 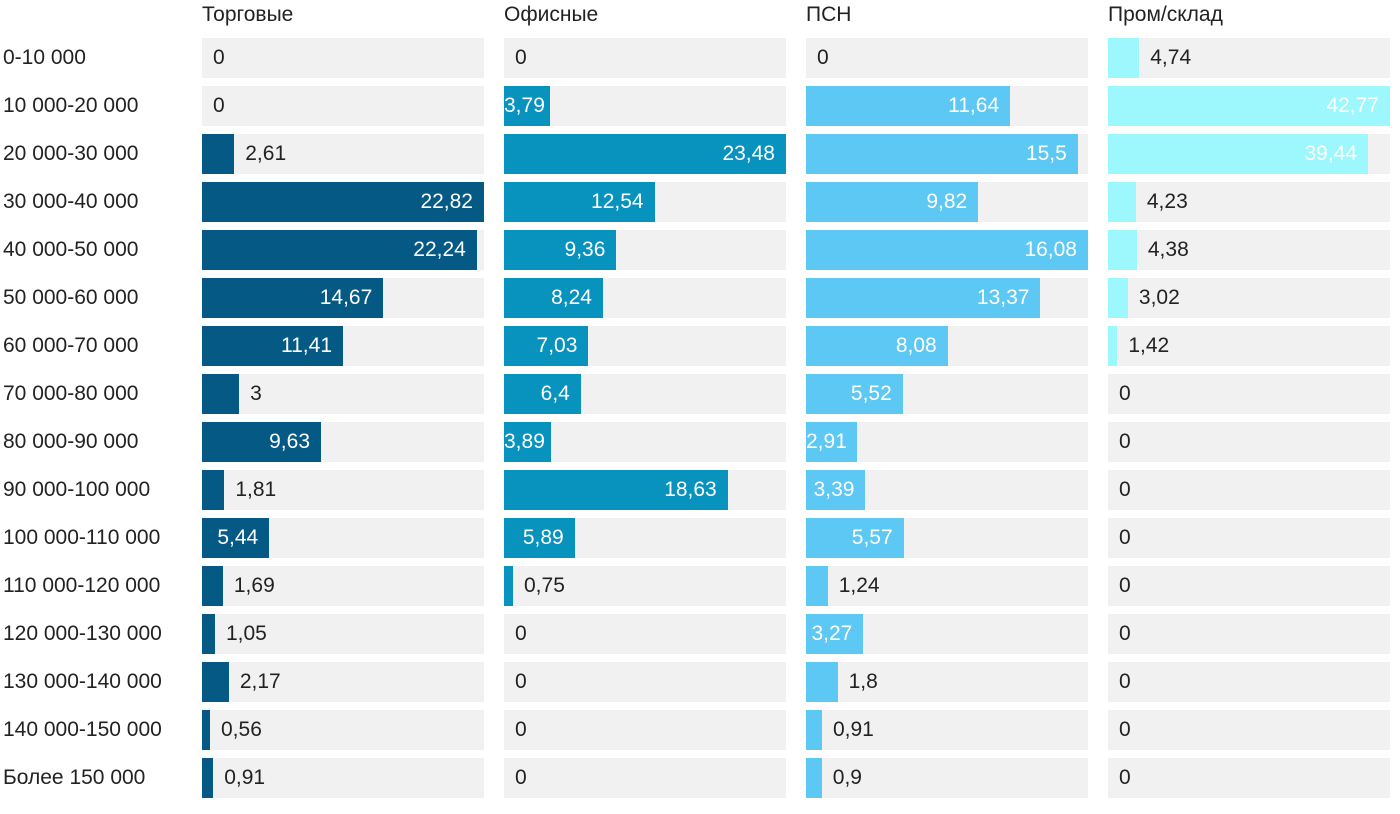 What do you see at coordinates (863, 681) in the screenshot?
I see `value-label: 1,8` at bounding box center [863, 681].